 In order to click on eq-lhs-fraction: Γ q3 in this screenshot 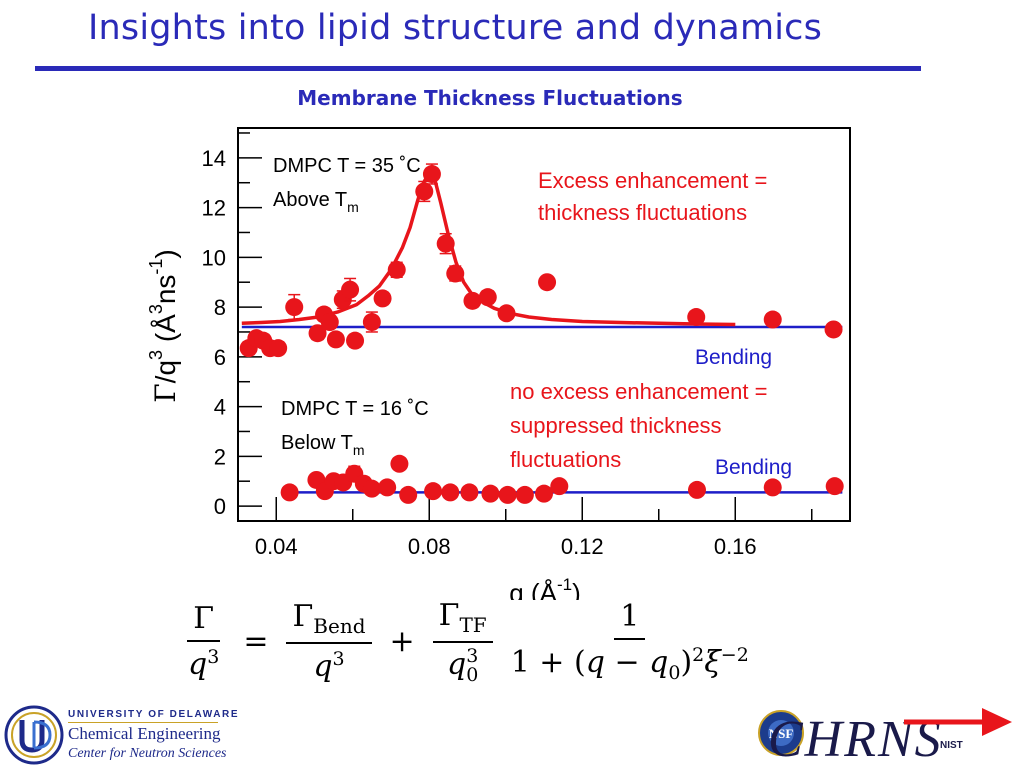, I will do `click(203, 641)`.